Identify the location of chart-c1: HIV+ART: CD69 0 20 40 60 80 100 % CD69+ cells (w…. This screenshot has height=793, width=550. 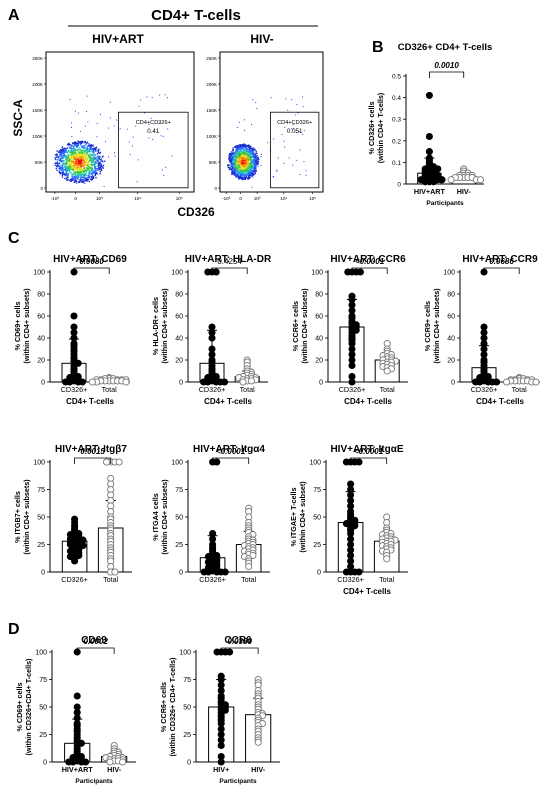
(71, 330).